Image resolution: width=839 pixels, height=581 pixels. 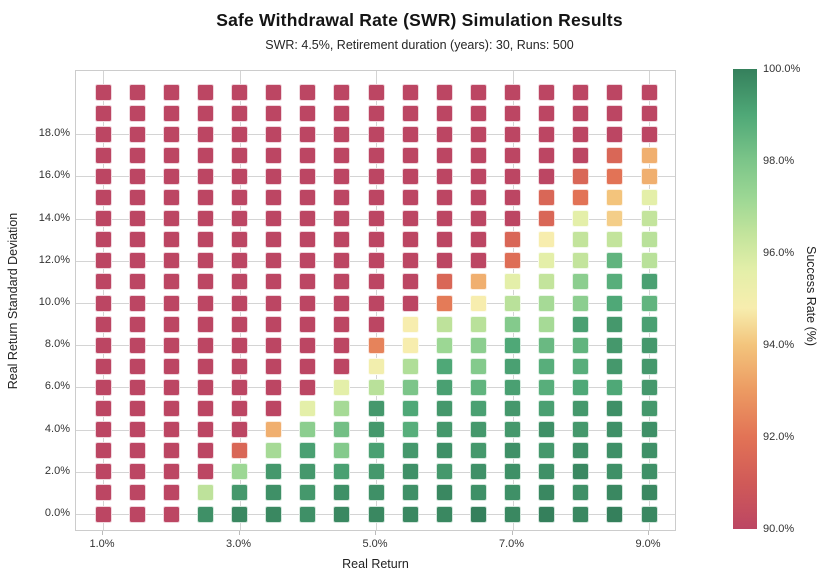 What do you see at coordinates (238, 544) in the screenshot?
I see `x-tick-label: 3.0%` at bounding box center [238, 544].